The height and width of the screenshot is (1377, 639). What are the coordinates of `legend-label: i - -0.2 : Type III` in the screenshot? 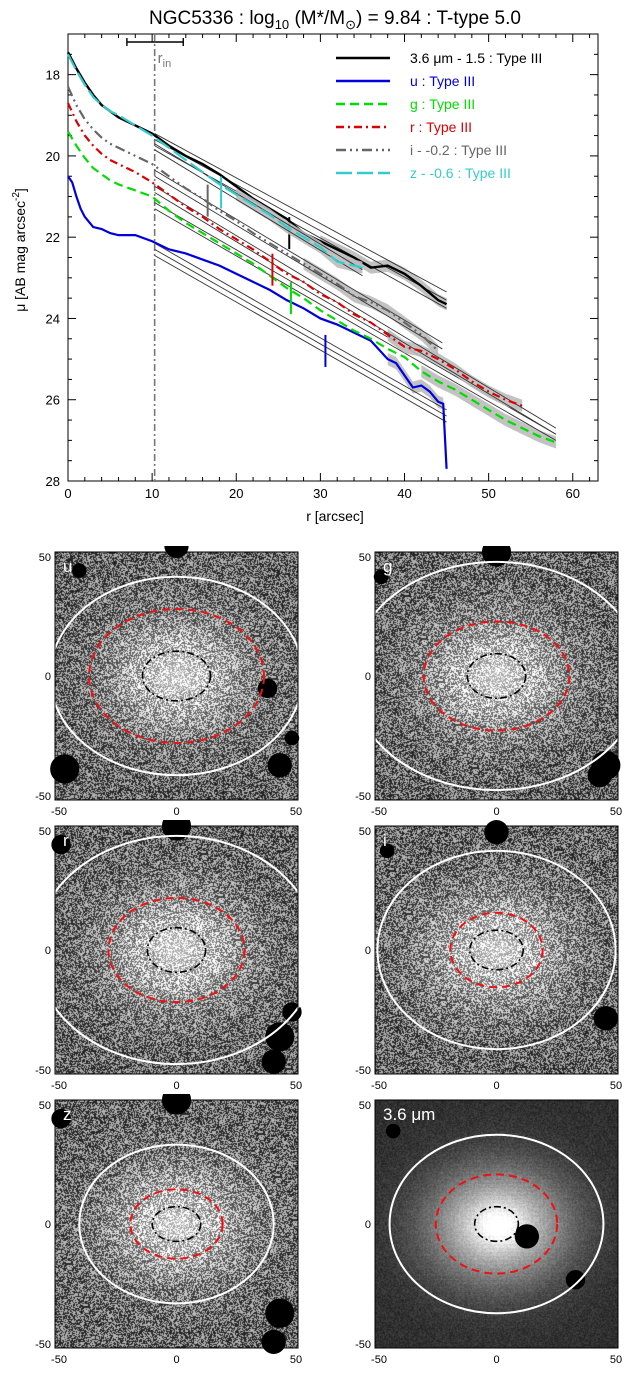 It's located at (458, 150).